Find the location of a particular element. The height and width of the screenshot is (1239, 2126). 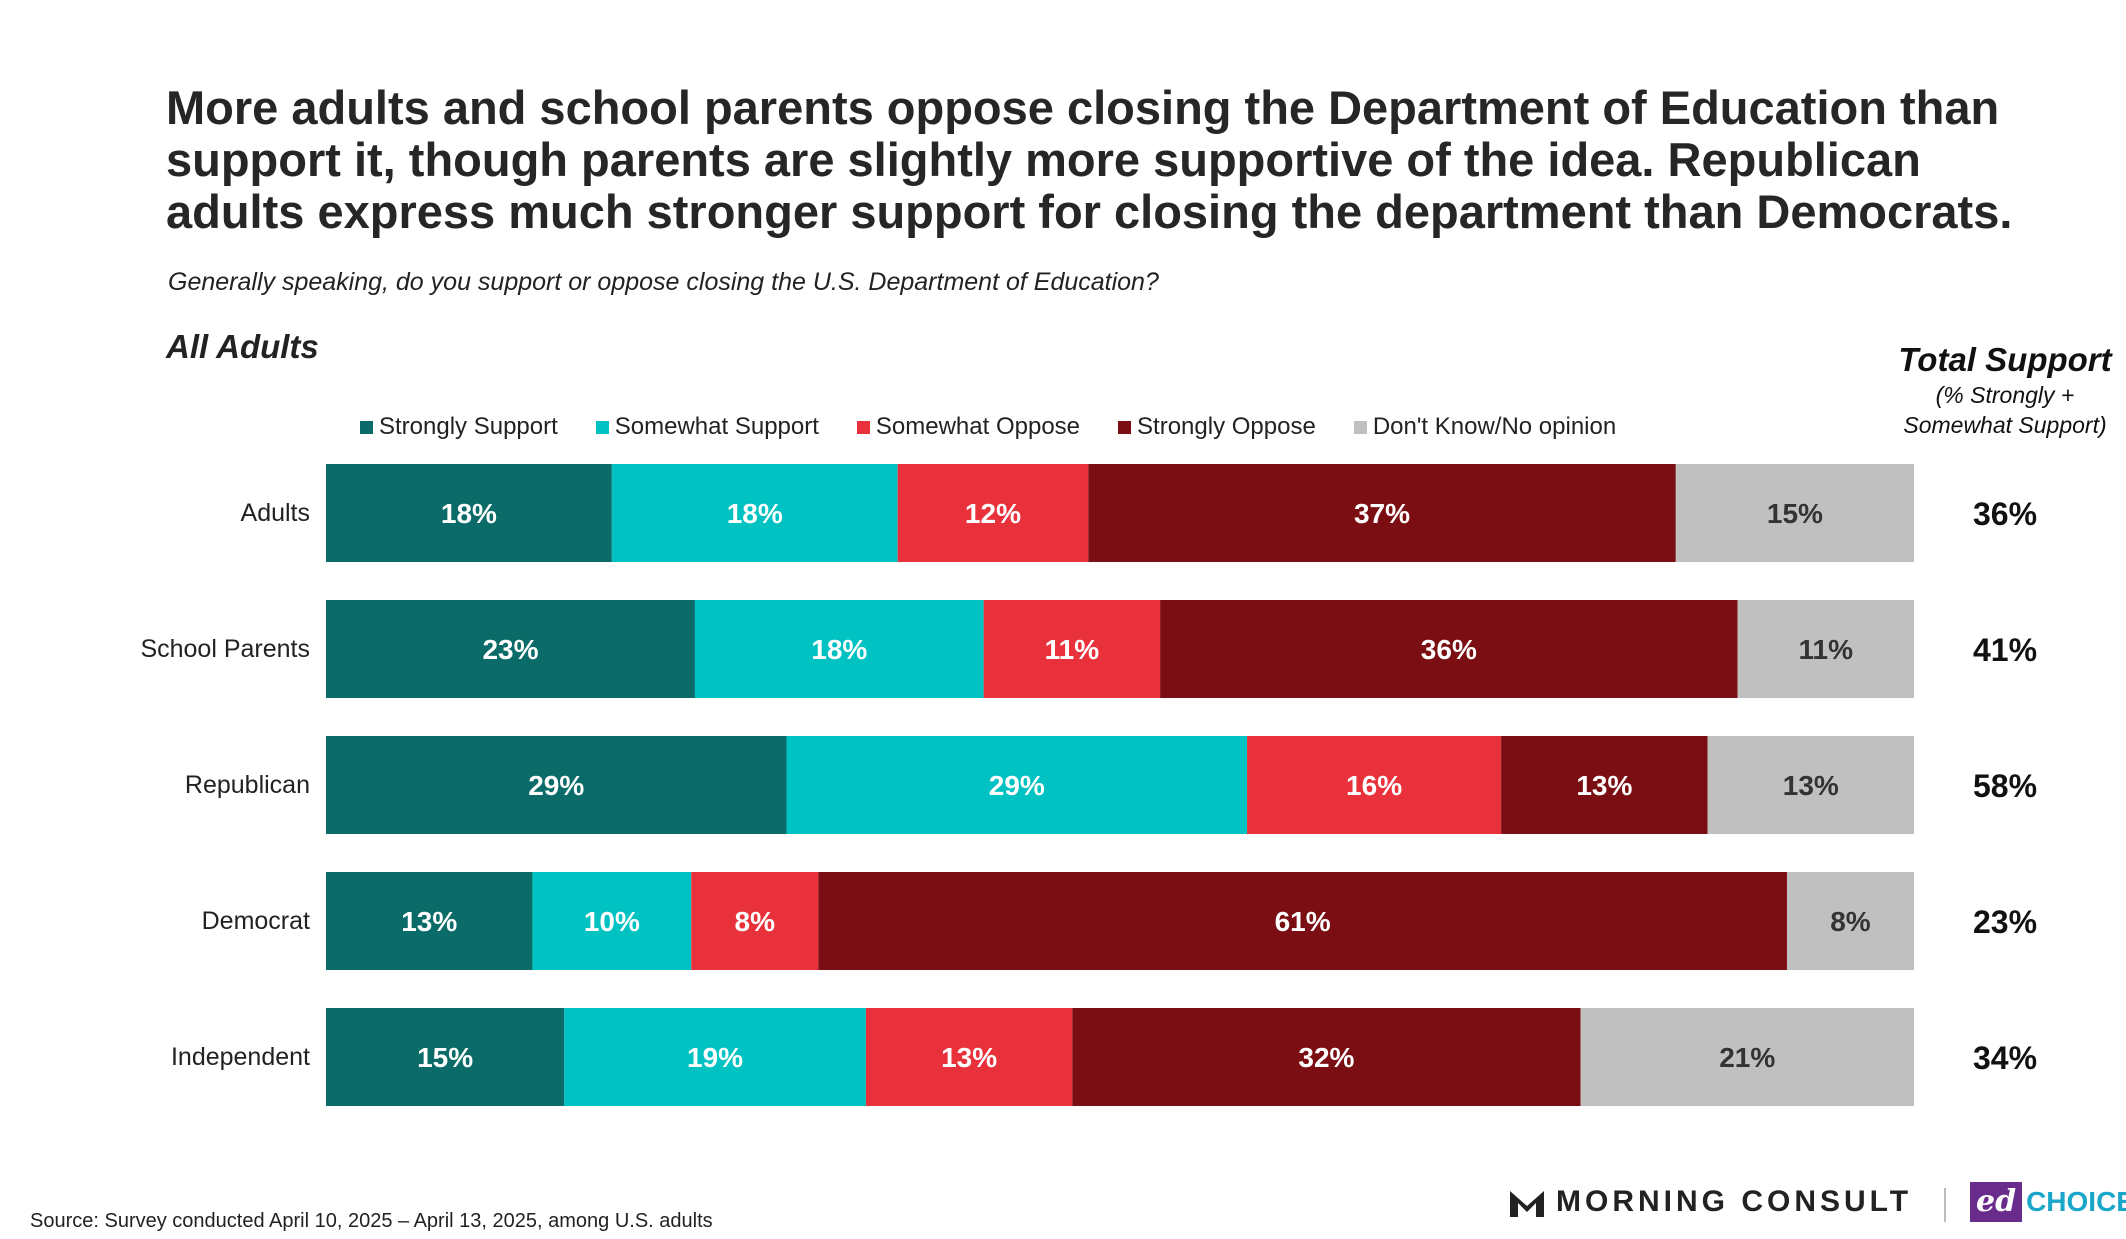

data-label: 12% is located at coordinates (993, 513).